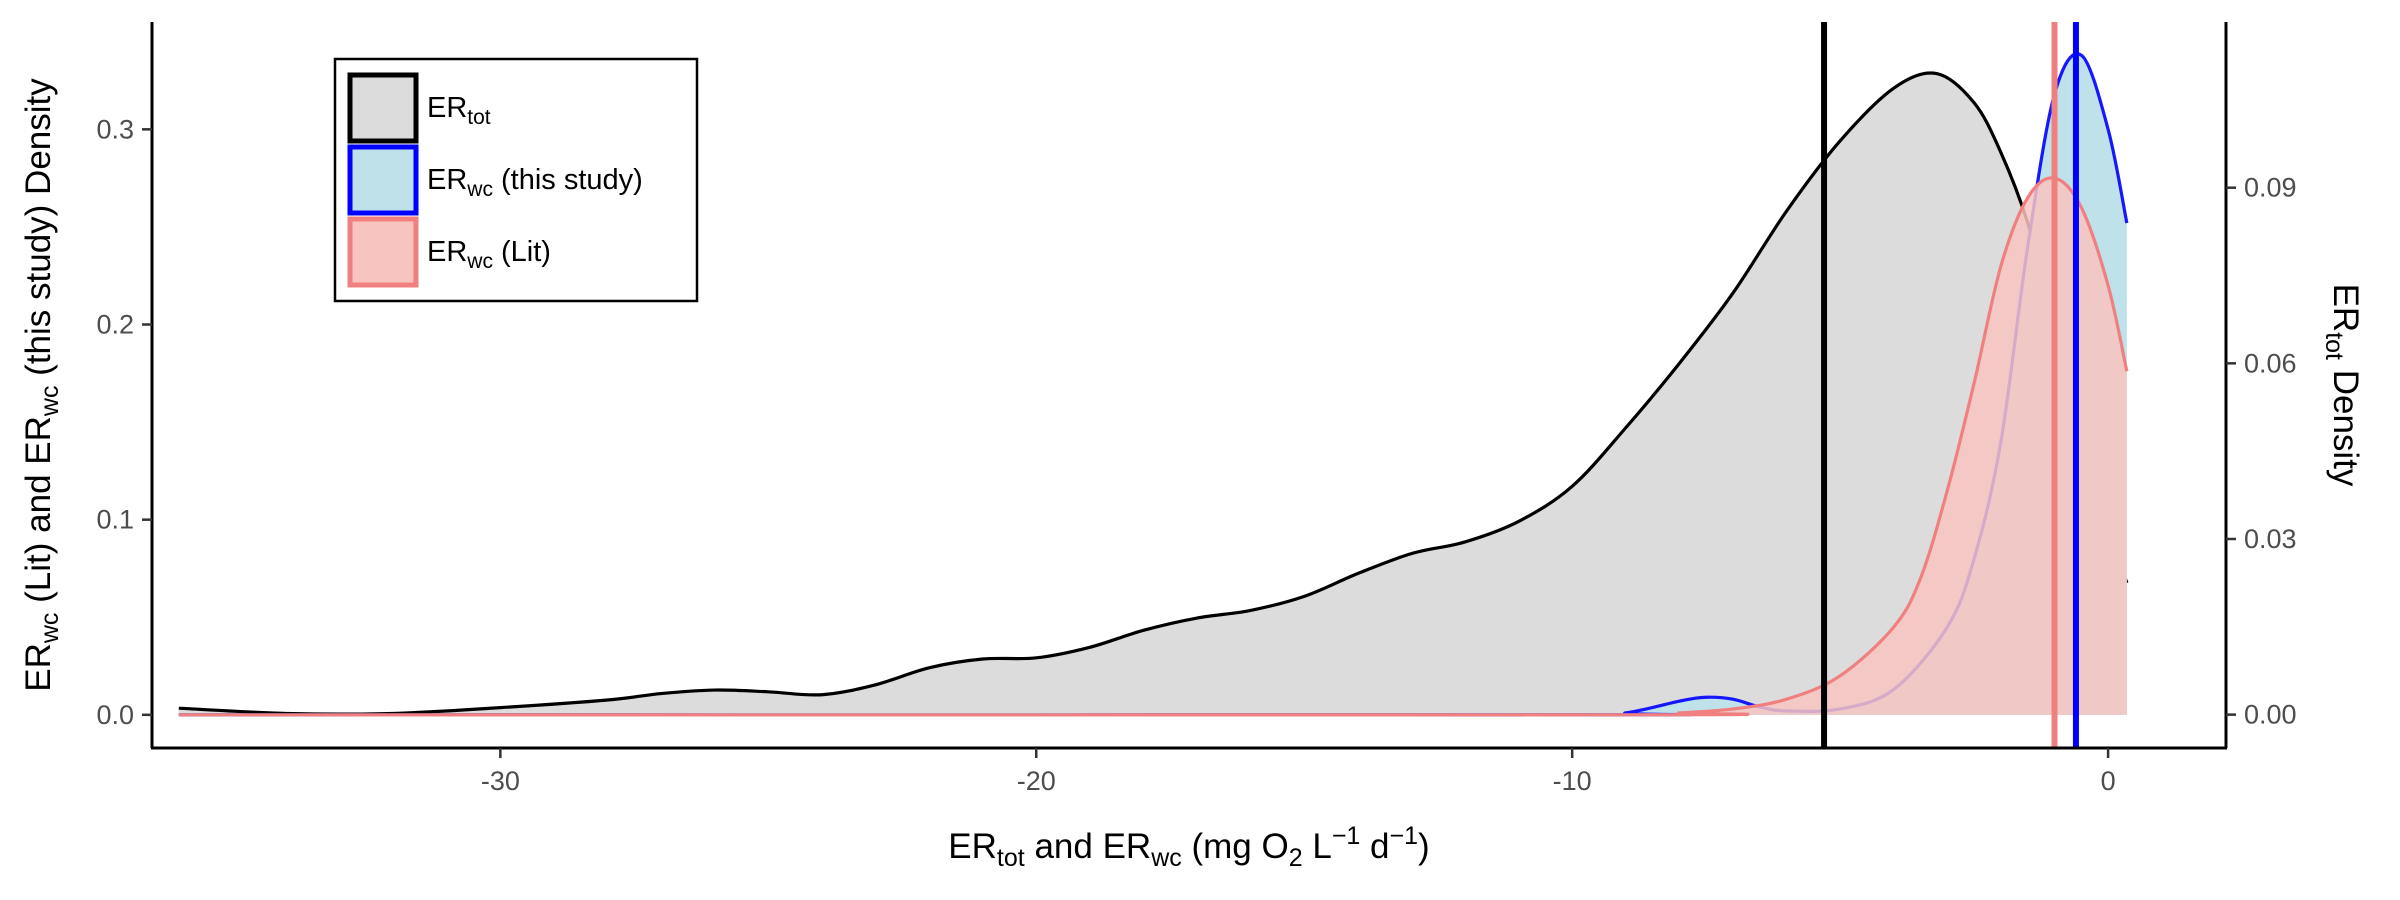  Describe the element at coordinates (2270, 188) in the screenshot. I see `right-y-tick-label: 0.09` at that location.